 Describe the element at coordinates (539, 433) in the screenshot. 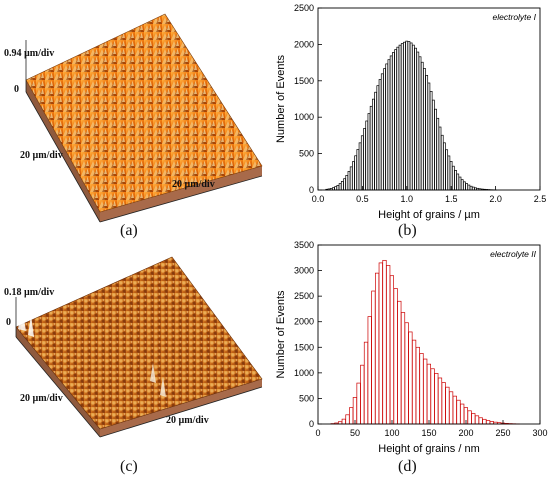

I see `d-x-tick-label: 300` at that location.